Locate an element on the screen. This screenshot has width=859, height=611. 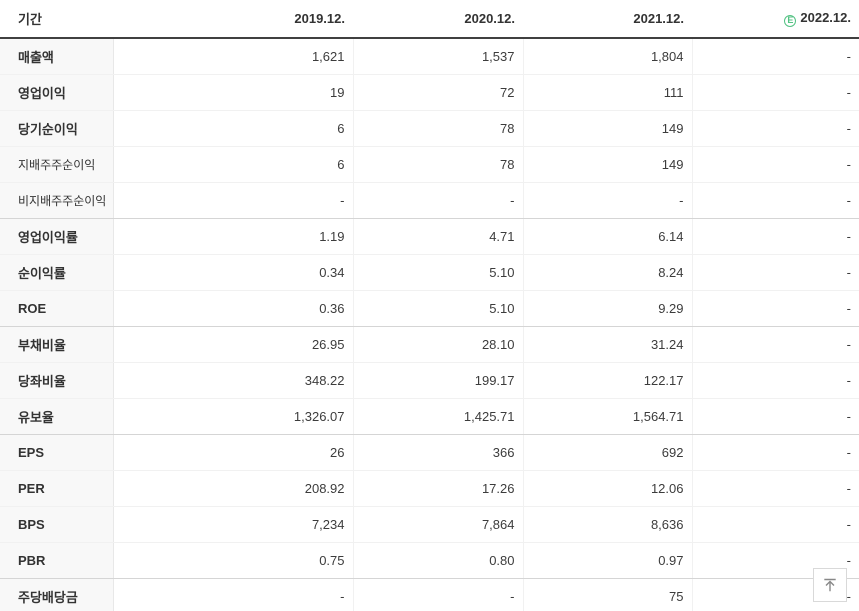
table-row: EPS 26 366 692- is located at coordinates (429, 452).